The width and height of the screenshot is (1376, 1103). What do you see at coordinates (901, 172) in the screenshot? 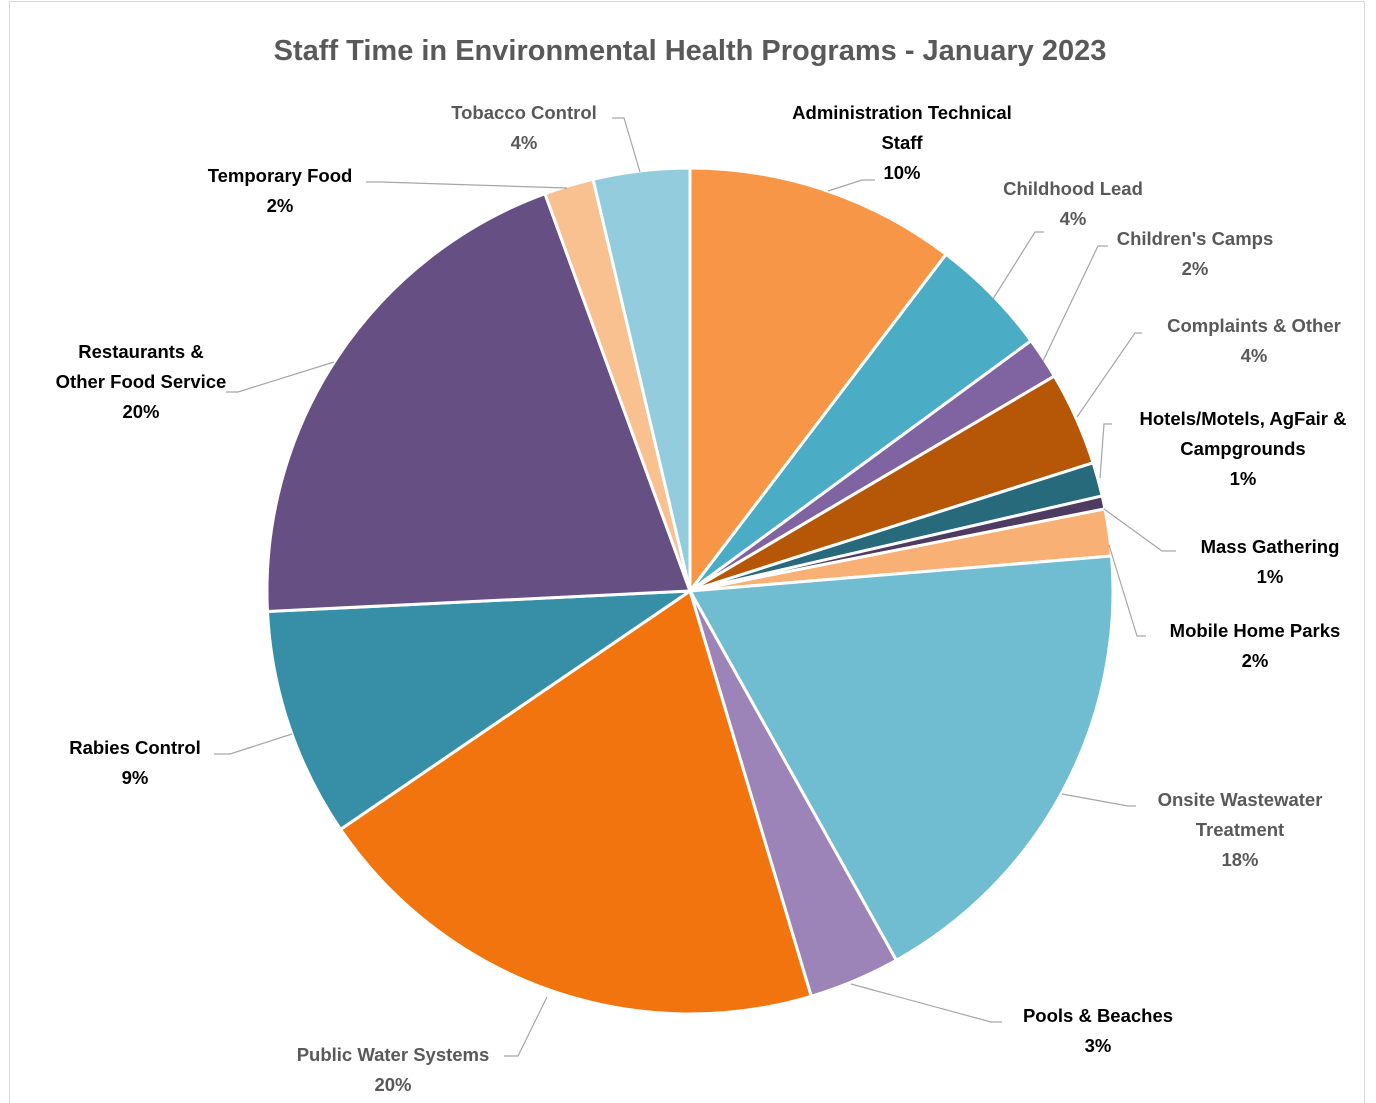
I see `data-label-percent: 10%` at bounding box center [901, 172].